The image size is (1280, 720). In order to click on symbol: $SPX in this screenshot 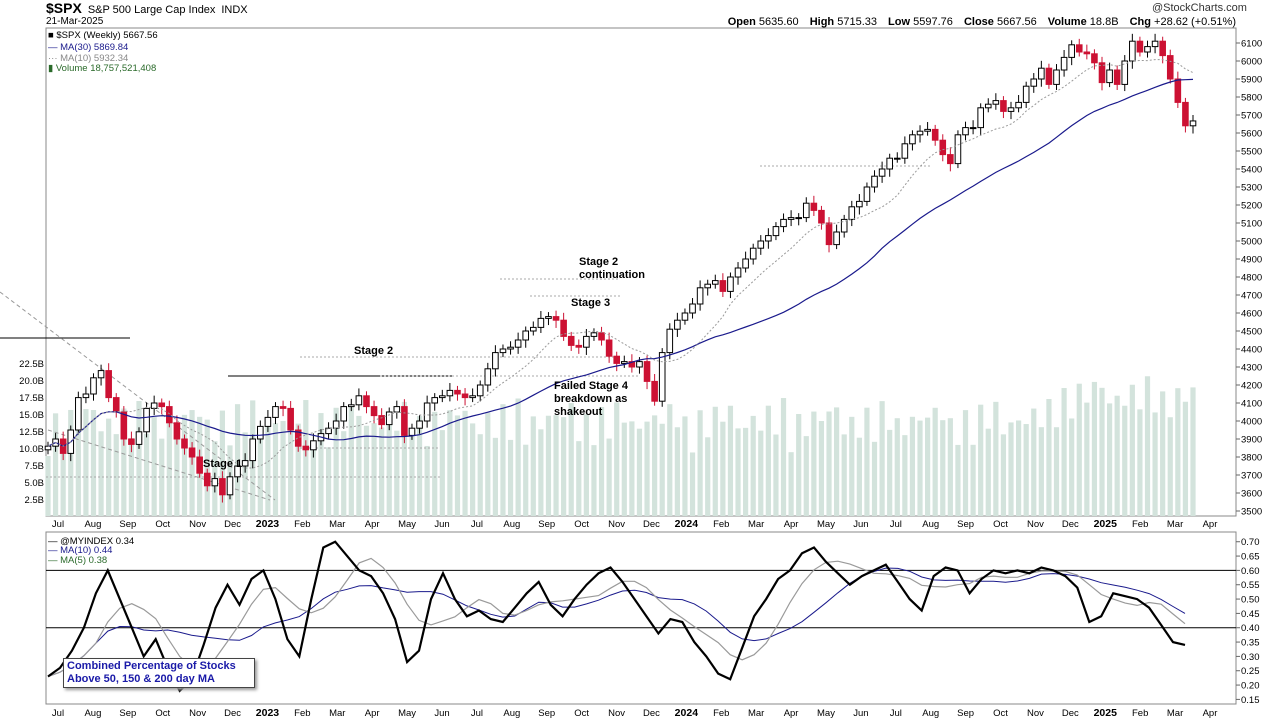, I will do `click(64, 8)`.